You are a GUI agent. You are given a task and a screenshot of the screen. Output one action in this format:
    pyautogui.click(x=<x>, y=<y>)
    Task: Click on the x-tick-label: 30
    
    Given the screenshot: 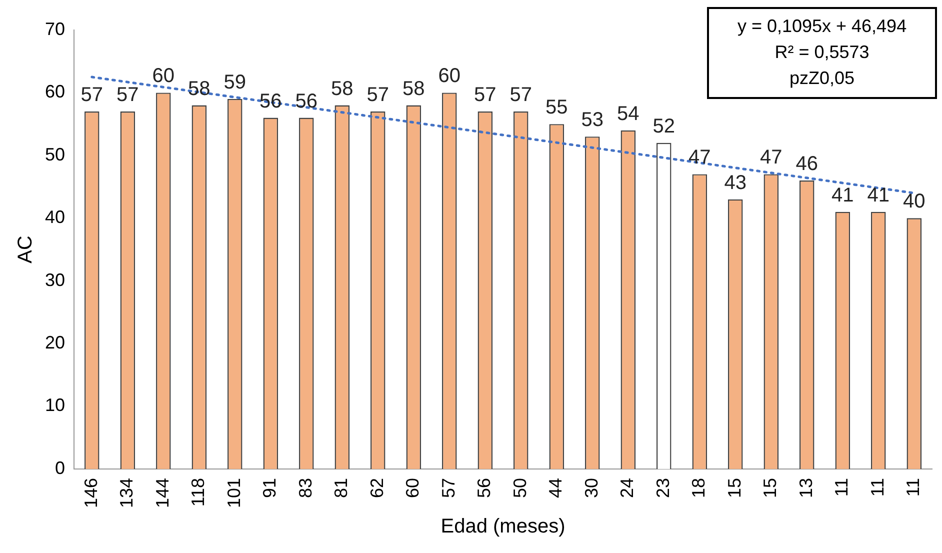 What is the action you would take?
    pyautogui.click(x=591, y=488)
    